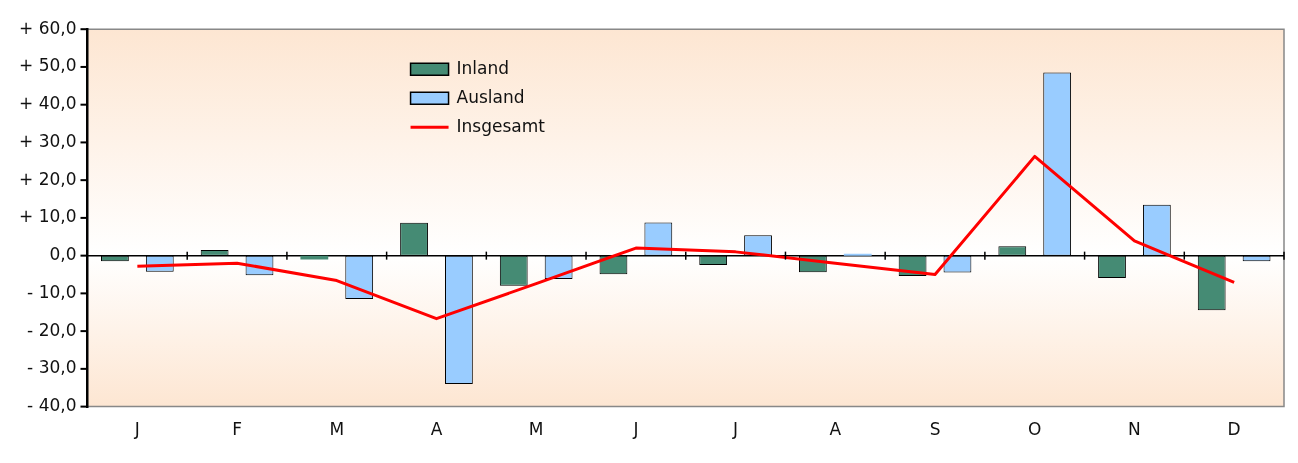 The height and width of the screenshot is (463, 1298). What do you see at coordinates (48, 103) in the screenshot?
I see `y-tick-label: + 40,0` at bounding box center [48, 103].